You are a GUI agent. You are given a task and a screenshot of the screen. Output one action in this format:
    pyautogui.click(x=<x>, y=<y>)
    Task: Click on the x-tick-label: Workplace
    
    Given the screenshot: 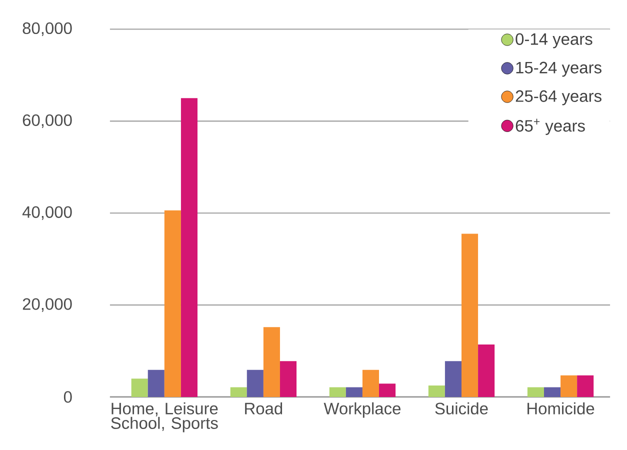 What is the action you would take?
    pyautogui.click(x=362, y=410)
    